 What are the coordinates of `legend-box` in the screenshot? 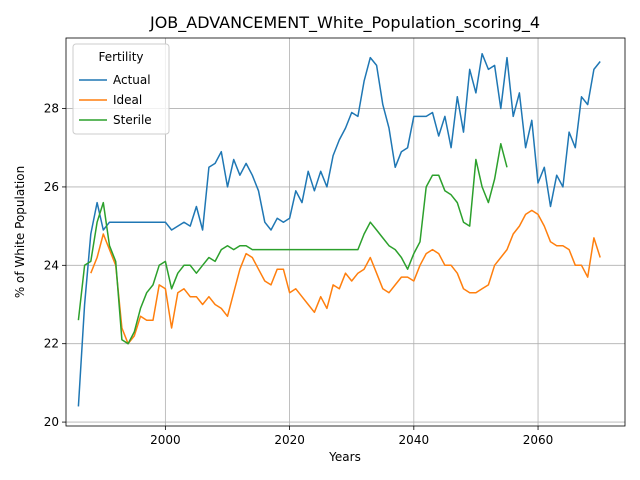 It's located at (121, 89).